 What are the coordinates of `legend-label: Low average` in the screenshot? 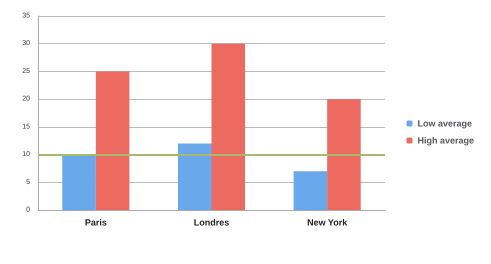 It's located at (444, 123).